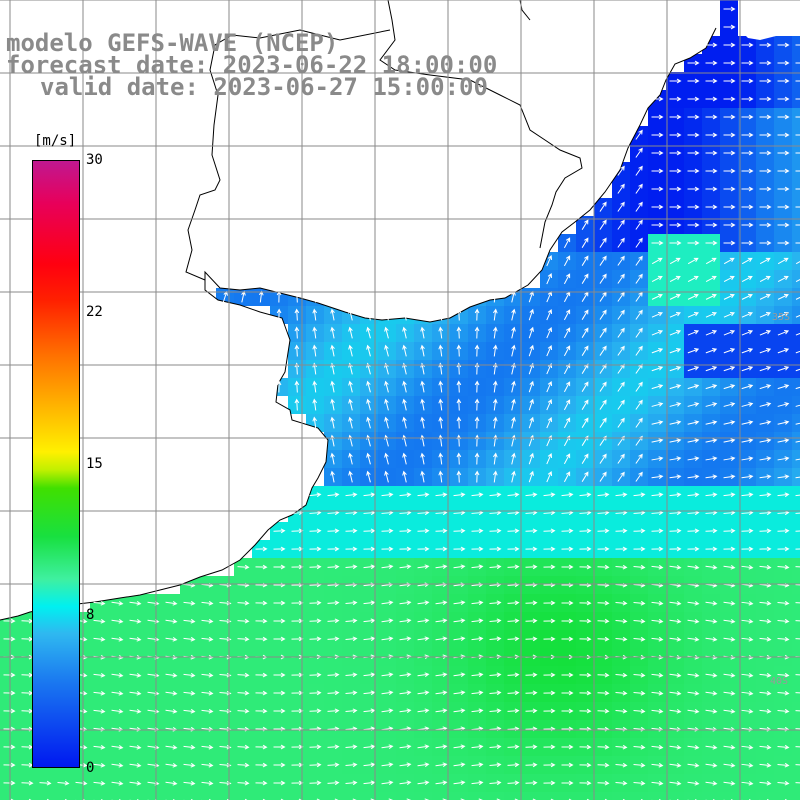 The height and width of the screenshot is (800, 800). I want to click on colorbar-tick-label: 22, so click(94, 312).